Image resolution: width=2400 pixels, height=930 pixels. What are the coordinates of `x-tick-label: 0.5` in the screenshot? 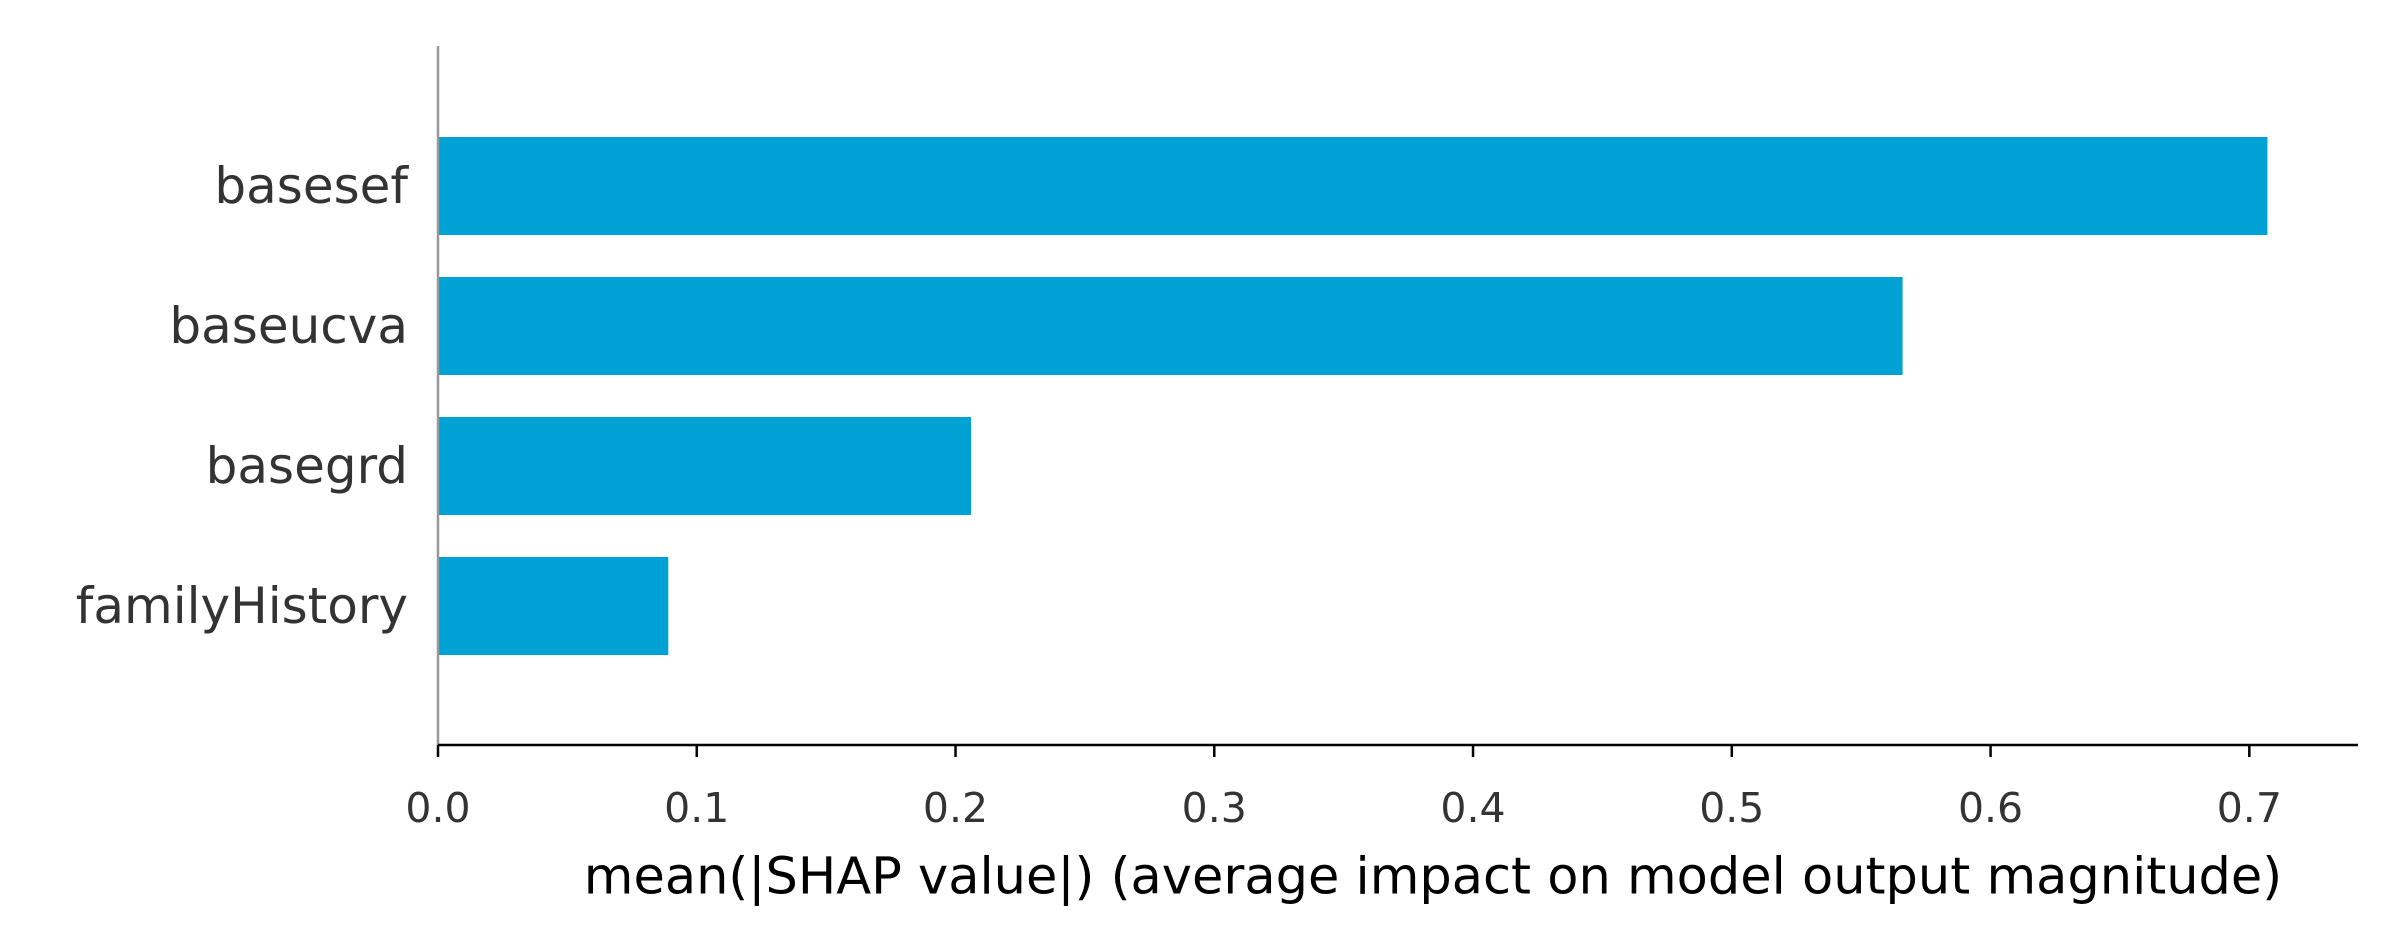 It's located at (1731, 808).